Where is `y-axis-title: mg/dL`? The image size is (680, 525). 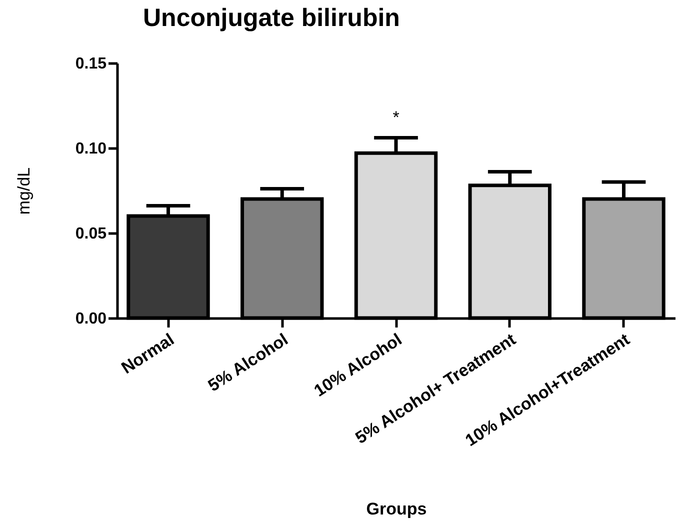
y-axis-title: mg/dL is located at coordinates (24, 191).